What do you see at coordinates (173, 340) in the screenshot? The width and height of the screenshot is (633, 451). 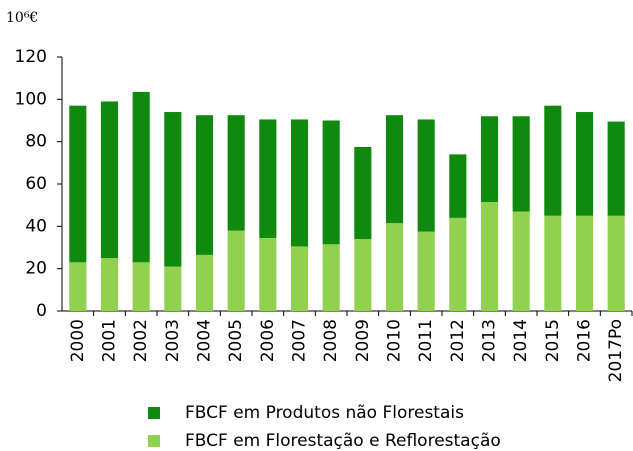 I see `x-tick-label: 2003` at bounding box center [173, 340].